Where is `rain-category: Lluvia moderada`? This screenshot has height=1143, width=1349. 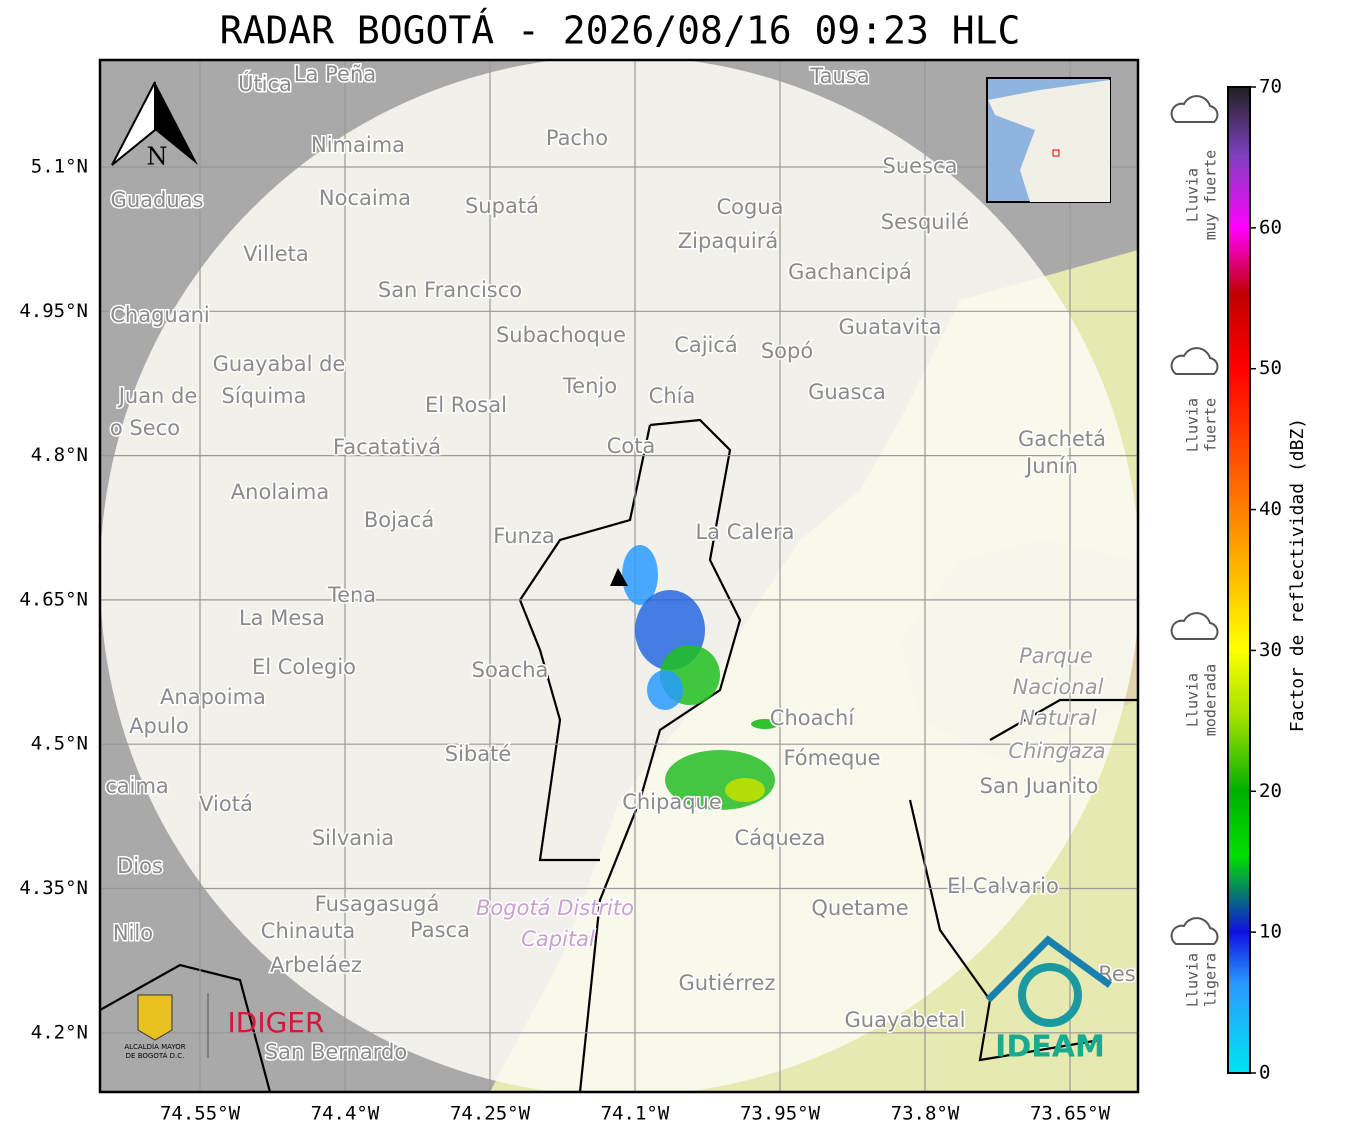 rain-category: Lluvia moderada is located at coordinates (1195, 674).